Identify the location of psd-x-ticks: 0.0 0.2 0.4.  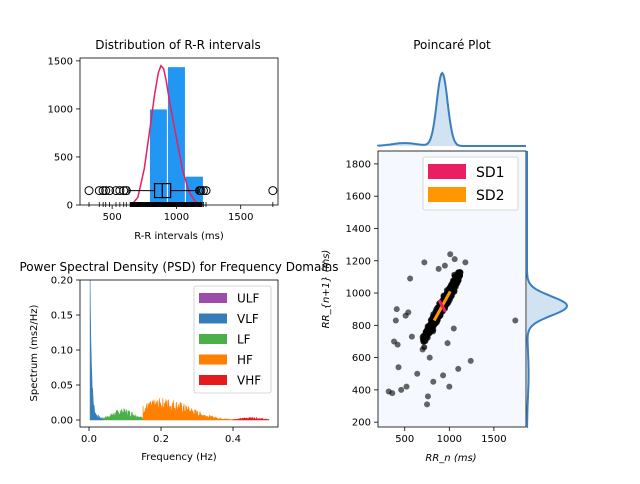
(161, 436).